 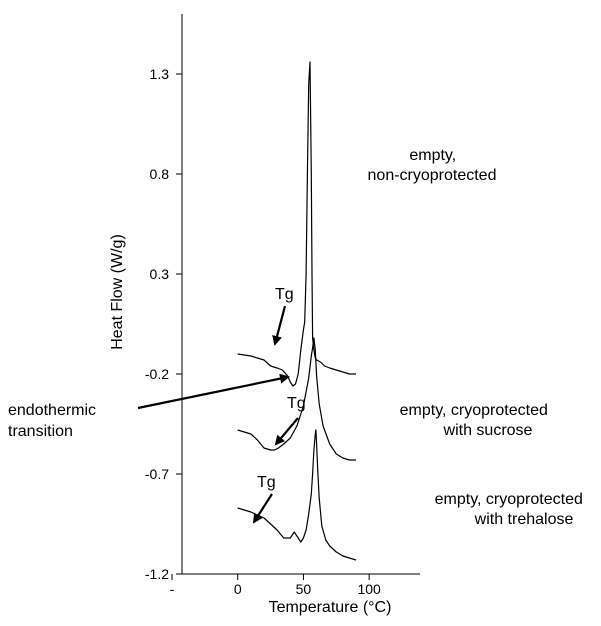 What do you see at coordinates (160, 174) in the screenshot?
I see `y-tick-label-1: 0.8` at bounding box center [160, 174].